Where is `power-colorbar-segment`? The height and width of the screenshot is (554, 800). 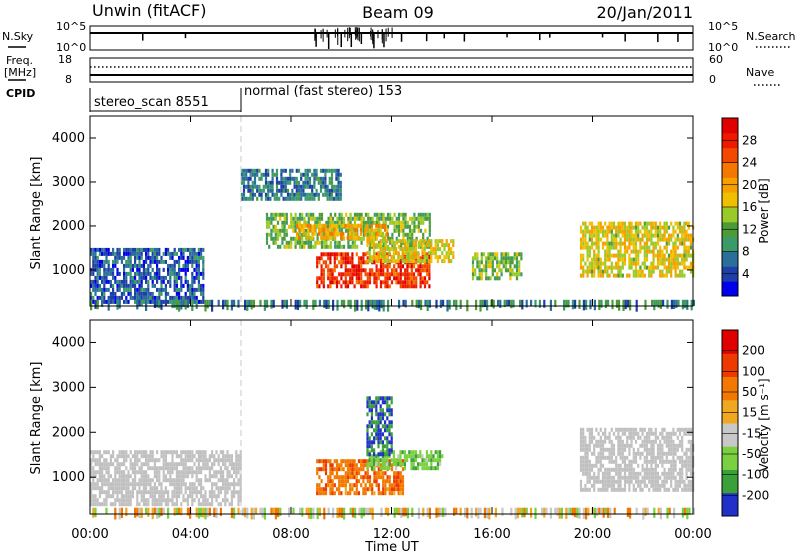
power-colorbar-segment is located at coordinates (730, 244).